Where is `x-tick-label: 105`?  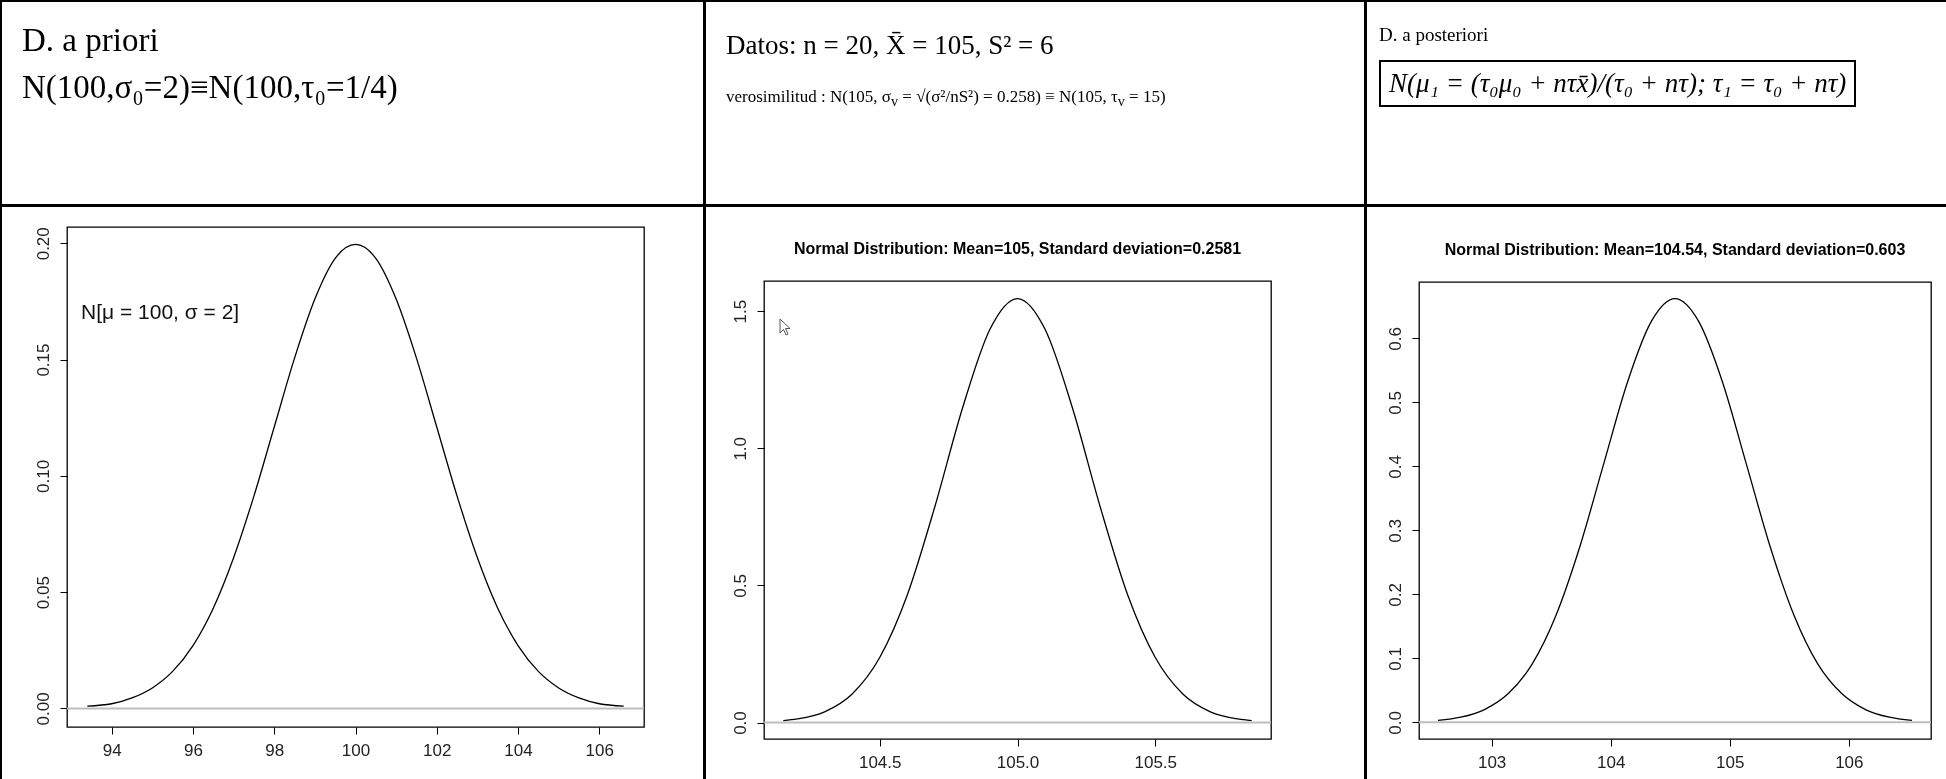
x-tick-label: 105 is located at coordinates (1730, 762).